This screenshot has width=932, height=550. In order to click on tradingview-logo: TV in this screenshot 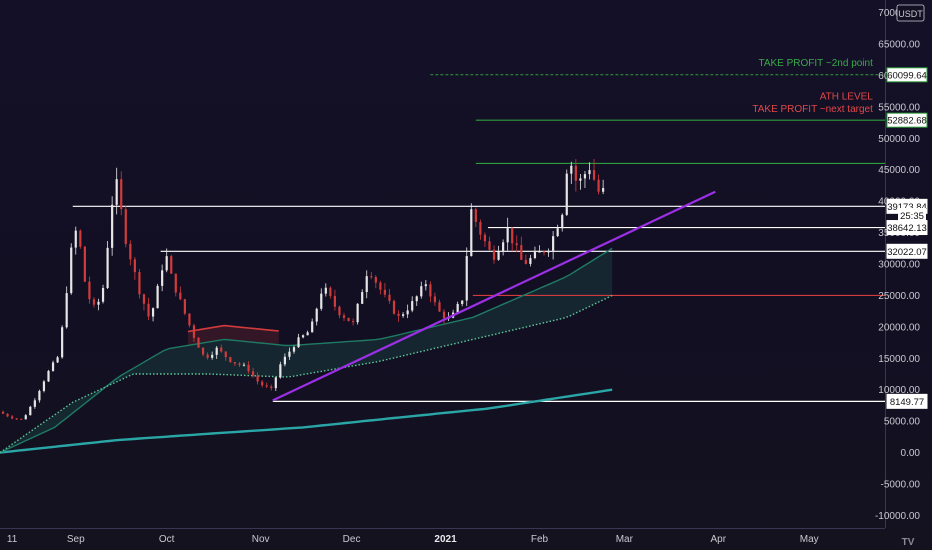, I will do `click(908, 542)`.